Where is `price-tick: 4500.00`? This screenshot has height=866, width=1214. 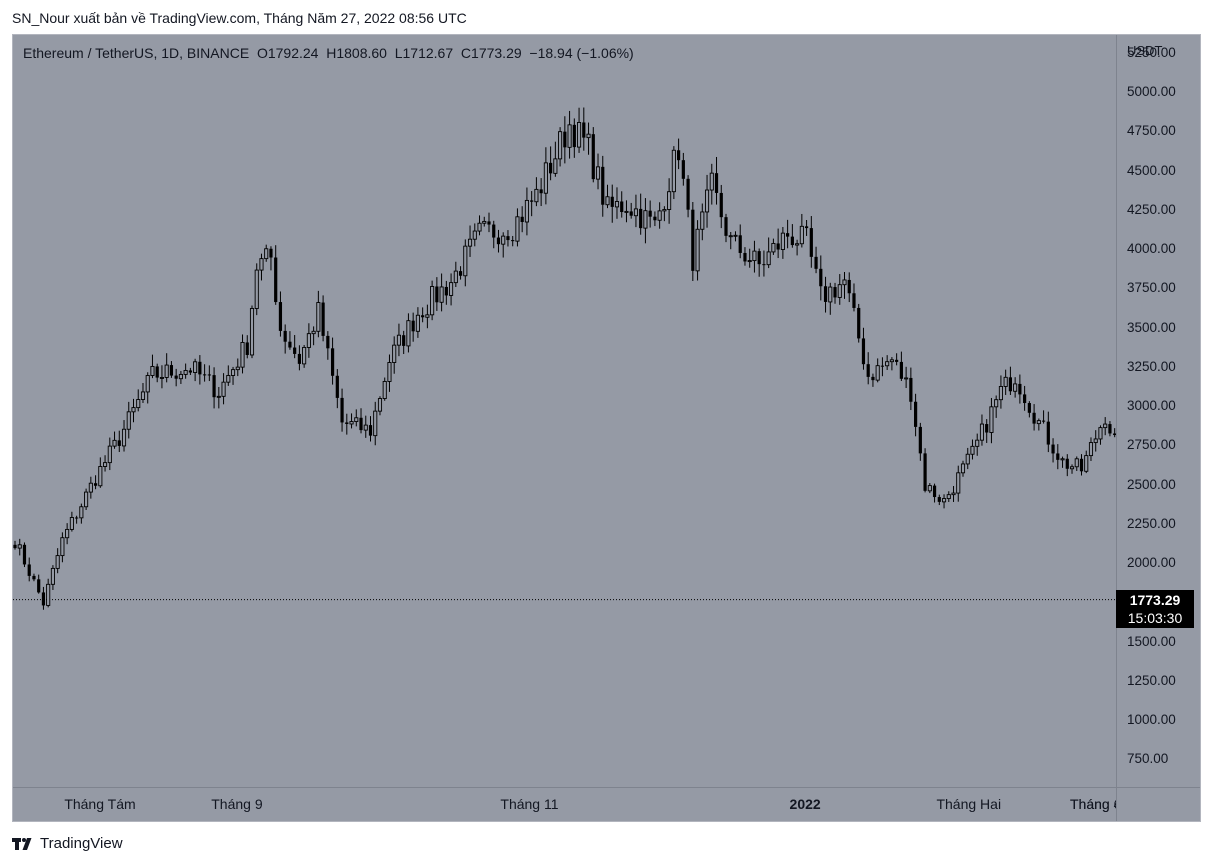
price-tick: 4500.00 is located at coordinates (1151, 170).